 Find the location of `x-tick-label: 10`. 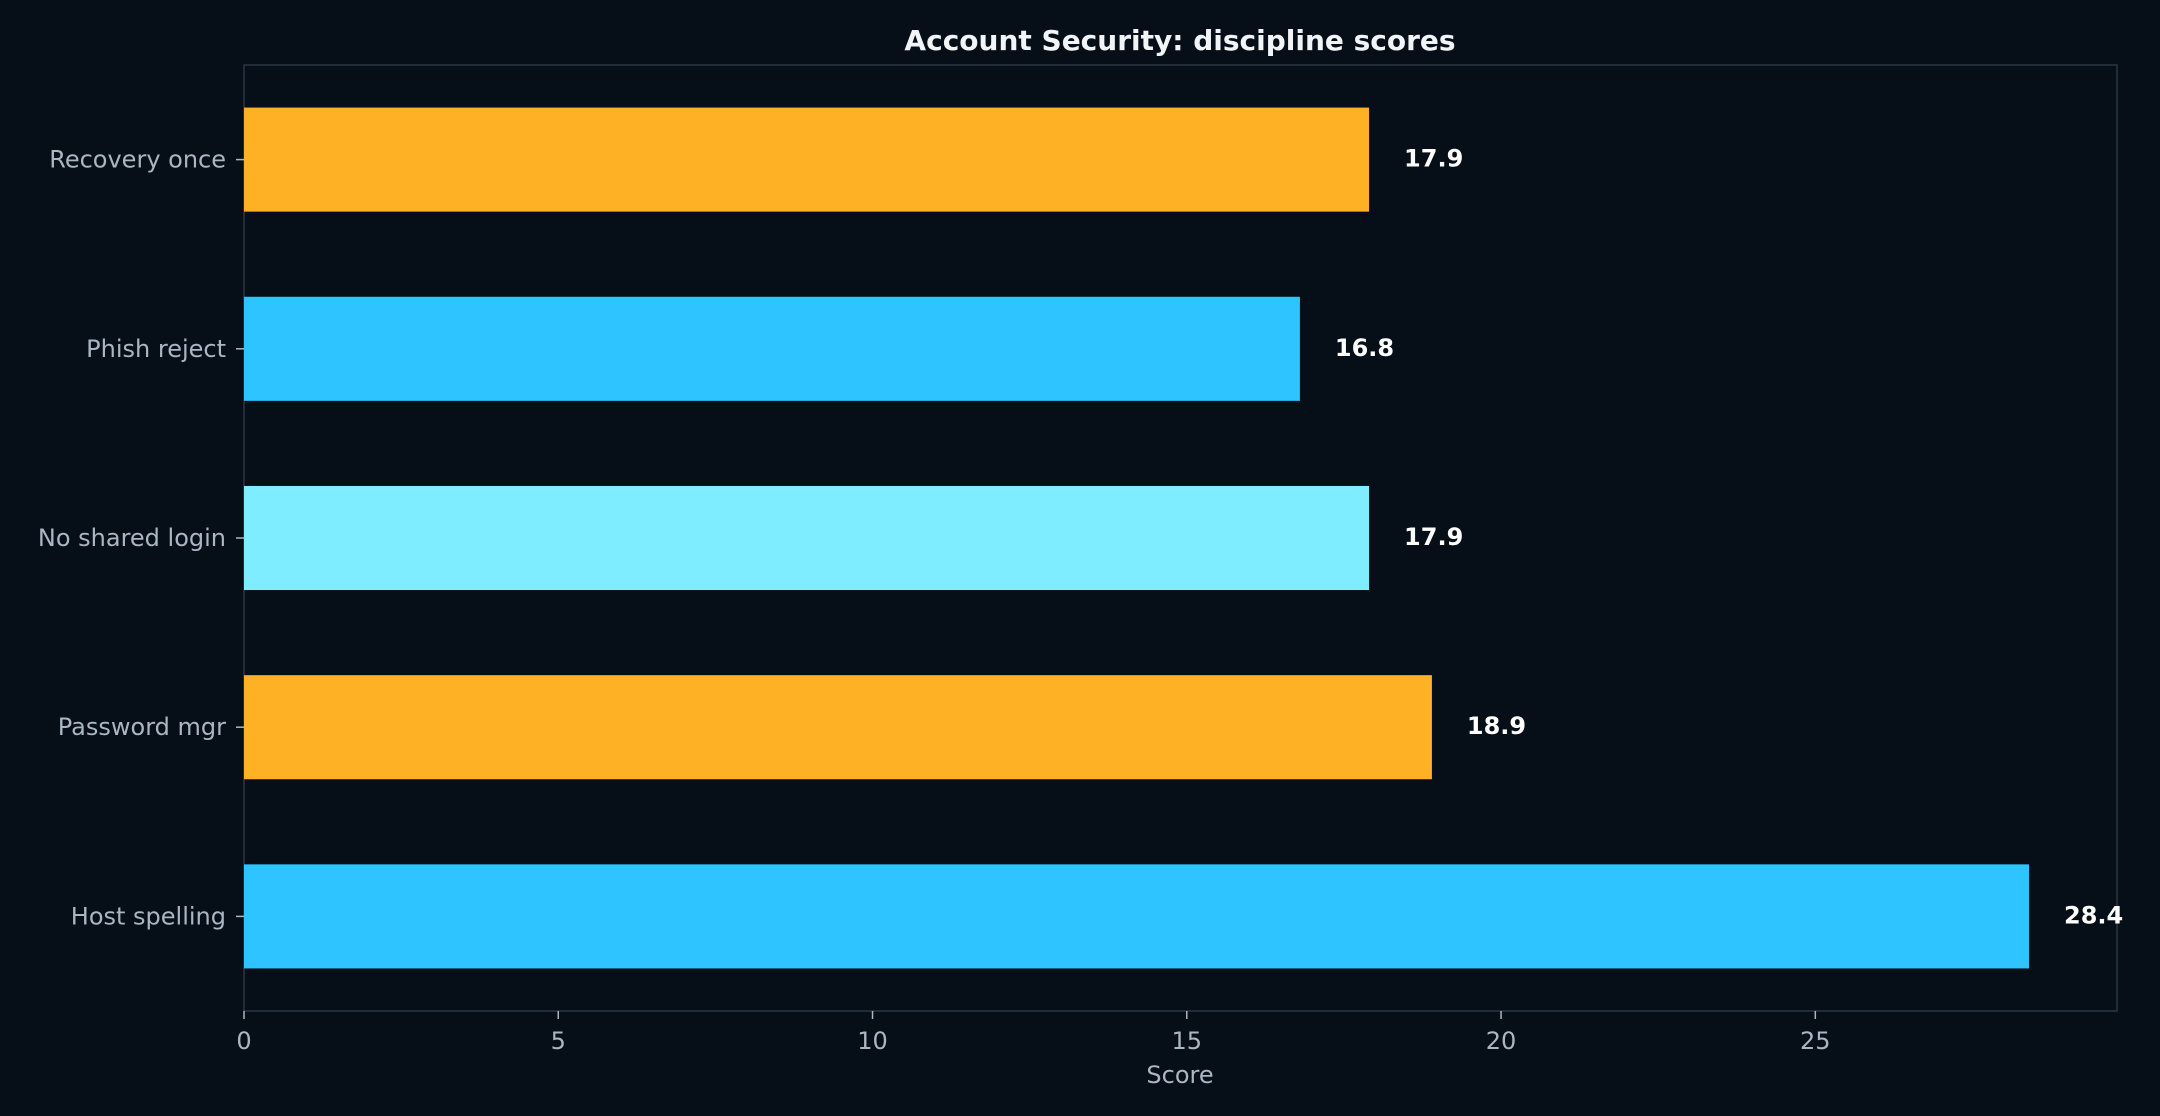

x-tick-label: 10 is located at coordinates (872, 1041).